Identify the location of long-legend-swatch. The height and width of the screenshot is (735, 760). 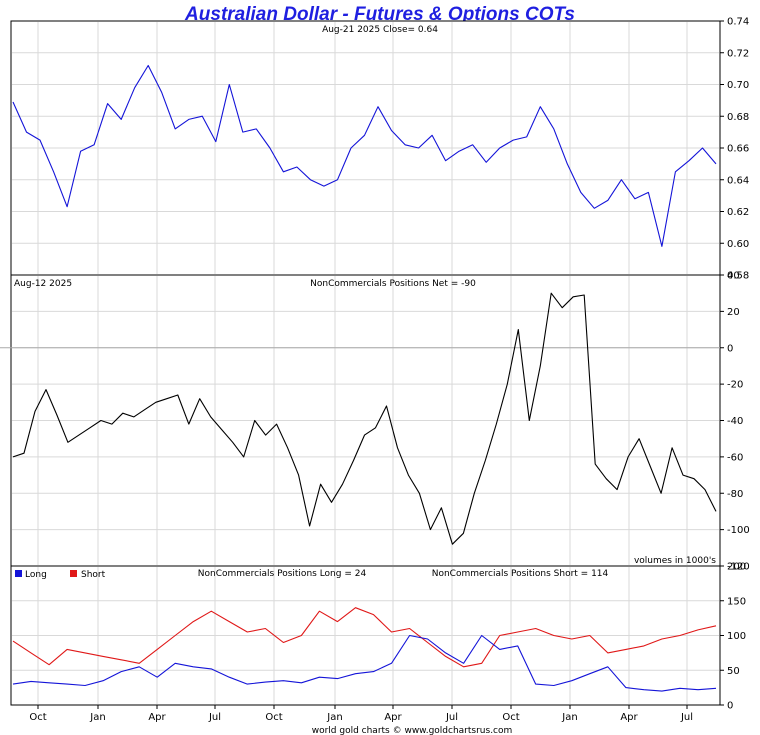
(18, 573).